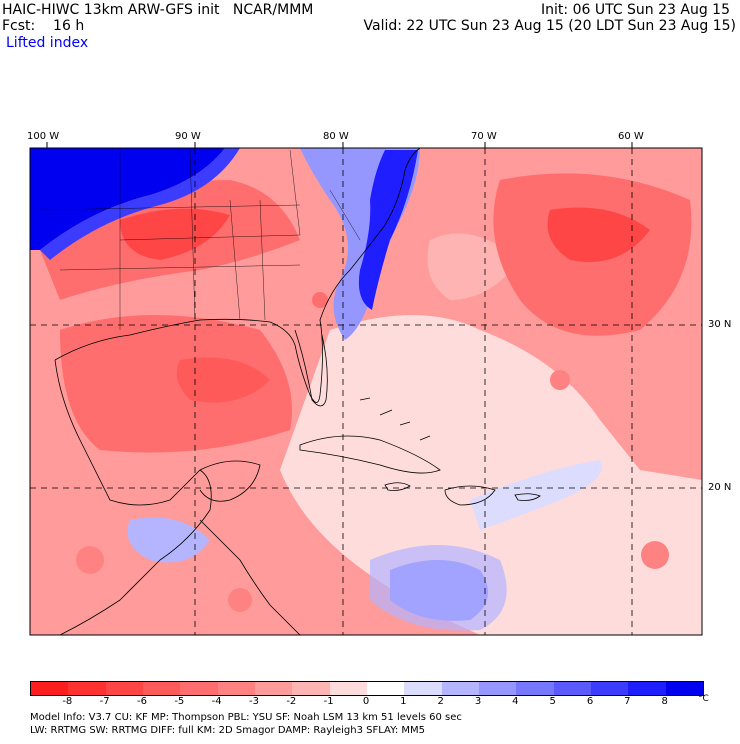 This screenshot has width=740, height=744. What do you see at coordinates (168, 540) in the screenshot?
I see `field-stable-central-am` at bounding box center [168, 540].